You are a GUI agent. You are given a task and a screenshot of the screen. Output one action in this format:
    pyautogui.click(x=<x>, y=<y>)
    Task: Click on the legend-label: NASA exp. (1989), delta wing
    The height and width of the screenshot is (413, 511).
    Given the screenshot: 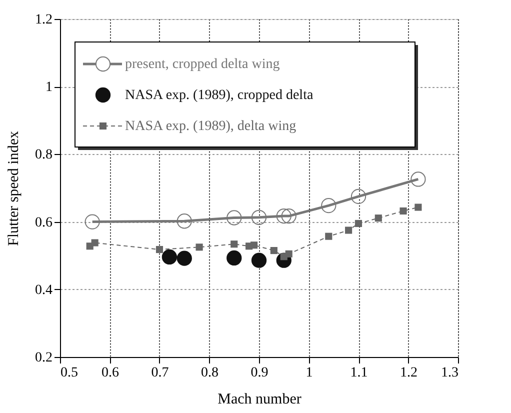 What is the action you would take?
    pyautogui.click(x=210, y=126)
    